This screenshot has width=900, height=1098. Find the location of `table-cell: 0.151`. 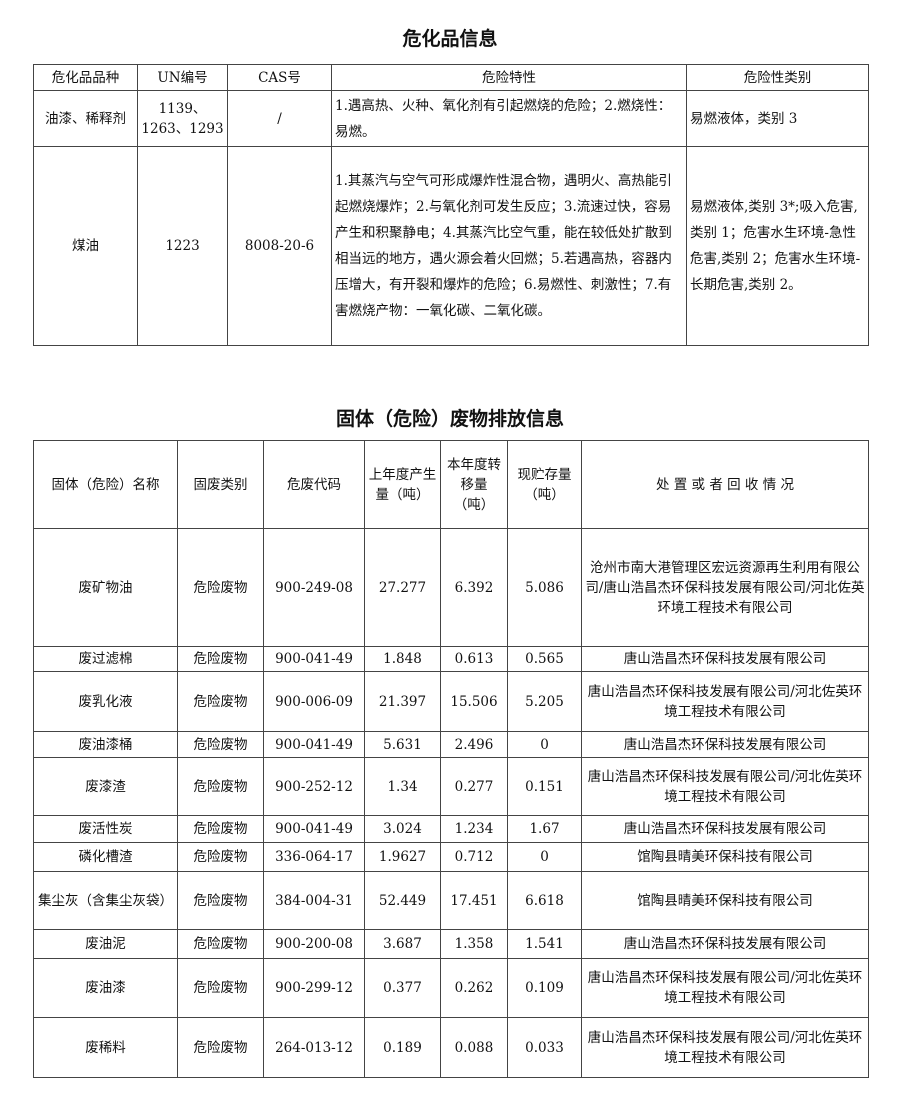

table-cell: 0.151 is located at coordinates (544, 786).